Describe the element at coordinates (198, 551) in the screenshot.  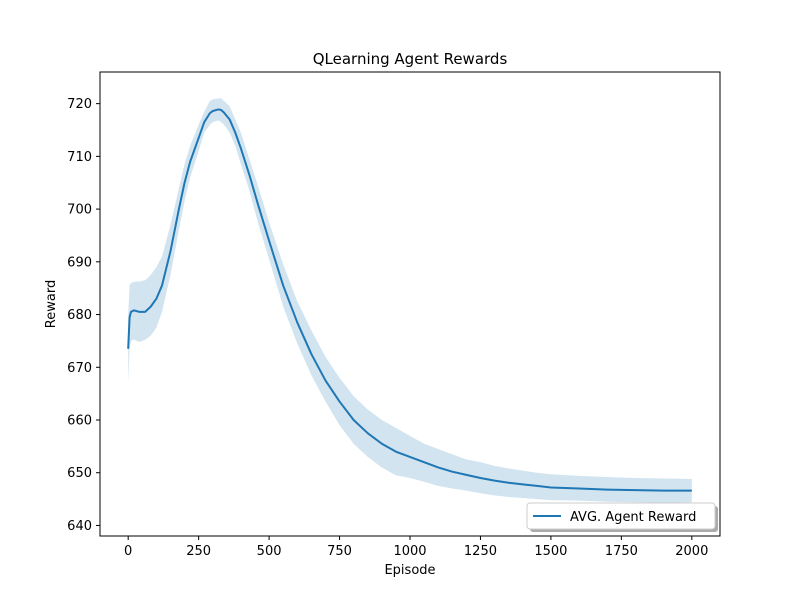
I see `x-tick-label: 250` at that location.